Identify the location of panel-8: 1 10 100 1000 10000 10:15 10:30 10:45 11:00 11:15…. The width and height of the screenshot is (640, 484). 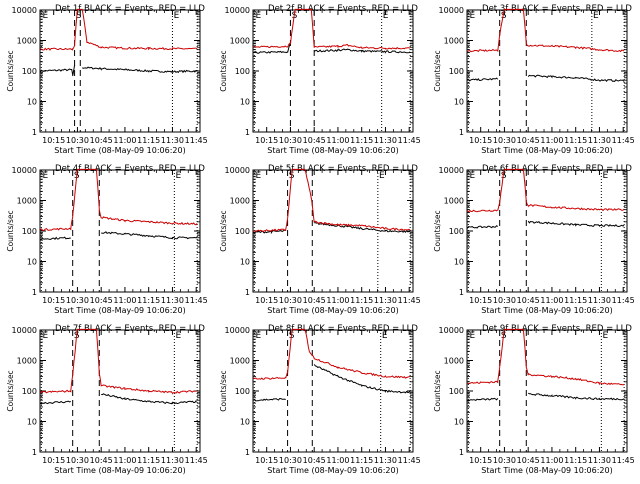
(320, 399).